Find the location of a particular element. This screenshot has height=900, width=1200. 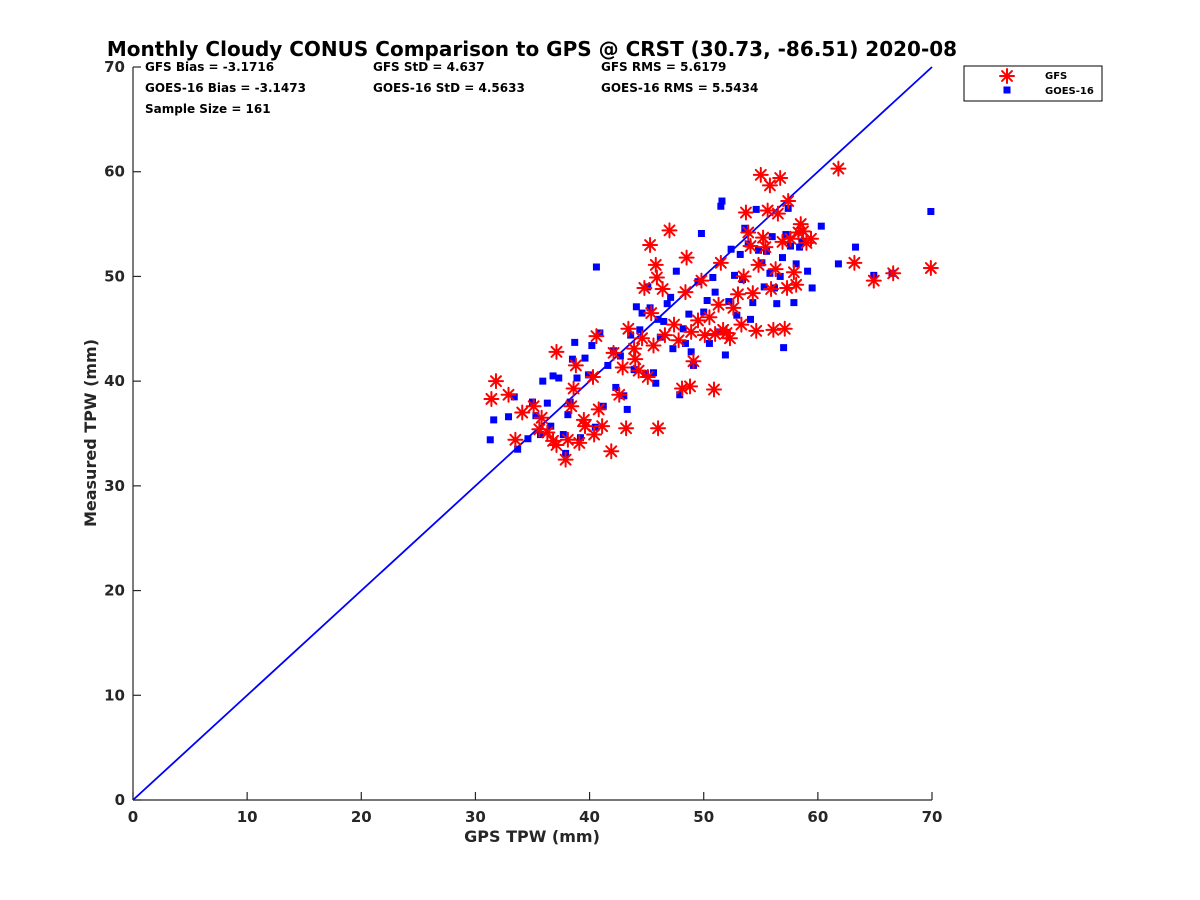

goes-std-text: GOES-16 StD = 4.5633 is located at coordinates (449, 88).